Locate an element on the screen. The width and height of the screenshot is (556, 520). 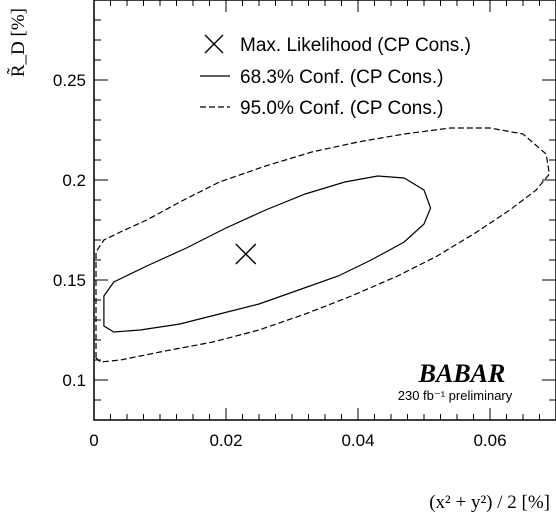
legend-label: 68.3% Conf. (CP Cons.) is located at coordinates (341, 77).